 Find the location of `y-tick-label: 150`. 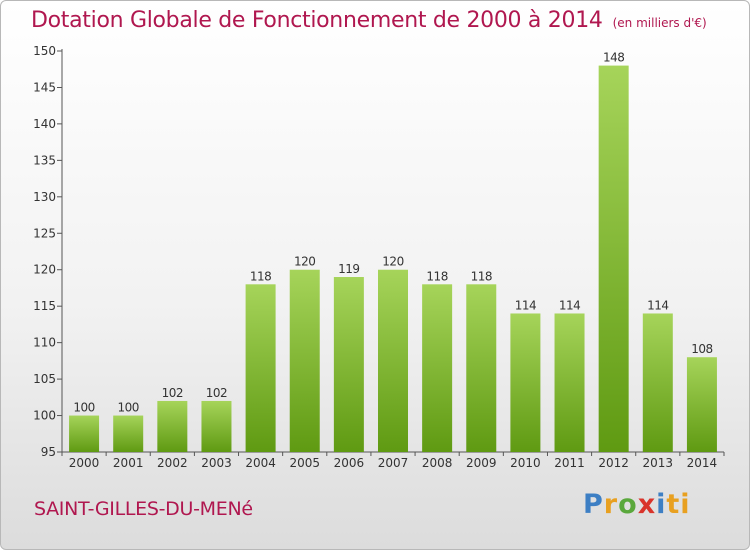

y-tick-label: 150 is located at coordinates (44, 51).